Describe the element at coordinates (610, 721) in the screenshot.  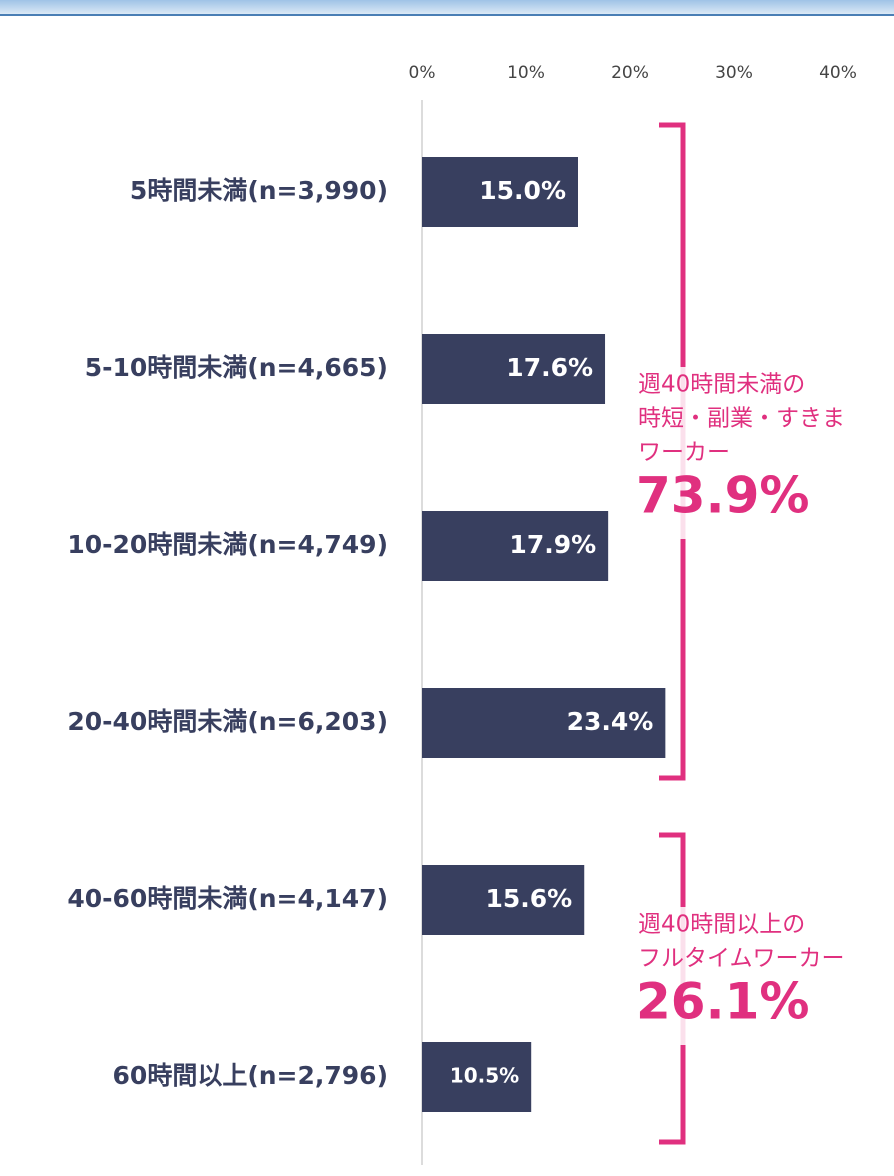
I see `value-label: 23.4%` at that location.